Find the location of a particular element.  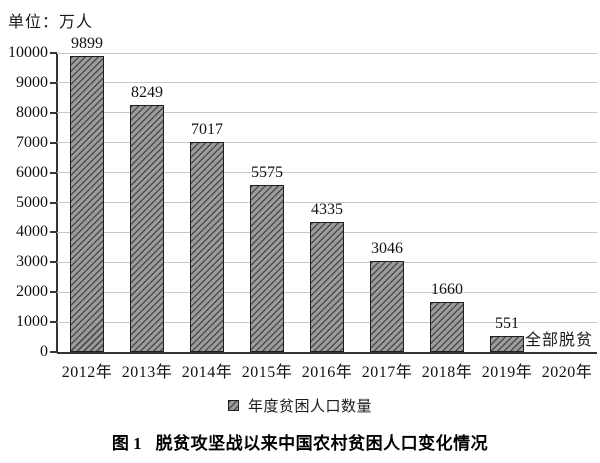

x-axis-tick-label: 2015年 is located at coordinates (267, 372).